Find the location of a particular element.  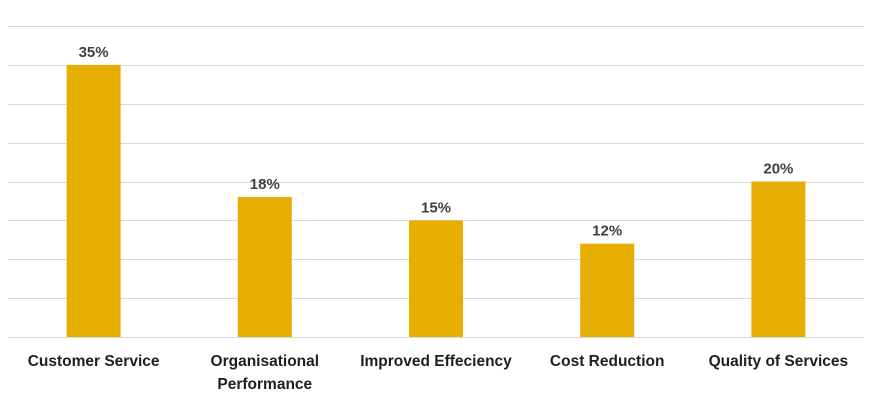

category-label-line: Organisational is located at coordinates (265, 361).